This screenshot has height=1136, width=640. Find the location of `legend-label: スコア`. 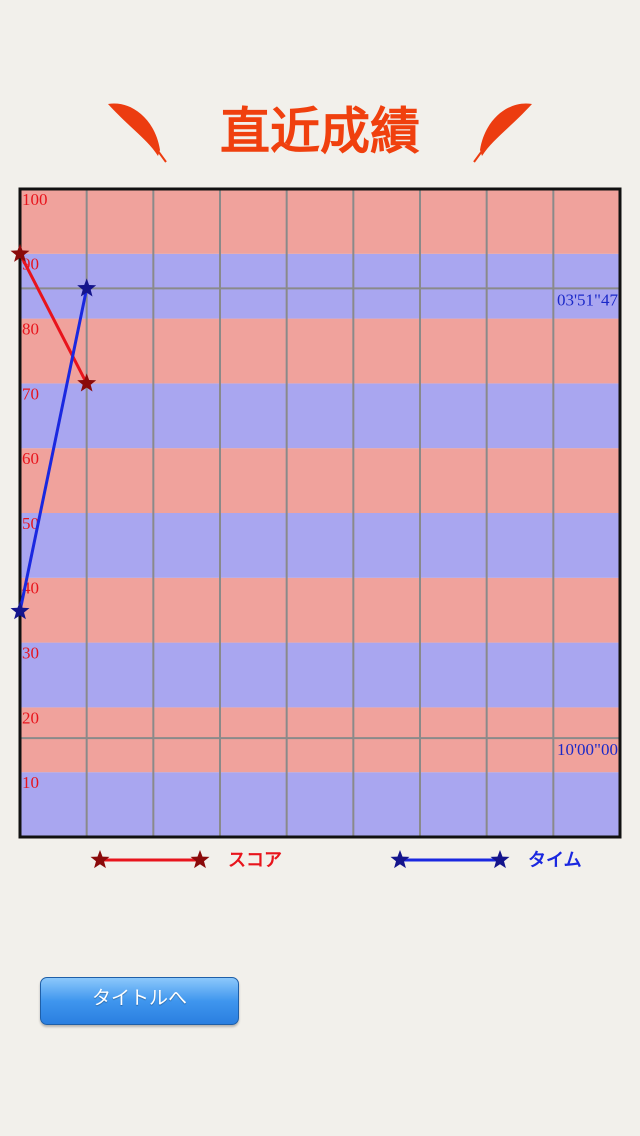

legend-label: スコア is located at coordinates (255, 860).